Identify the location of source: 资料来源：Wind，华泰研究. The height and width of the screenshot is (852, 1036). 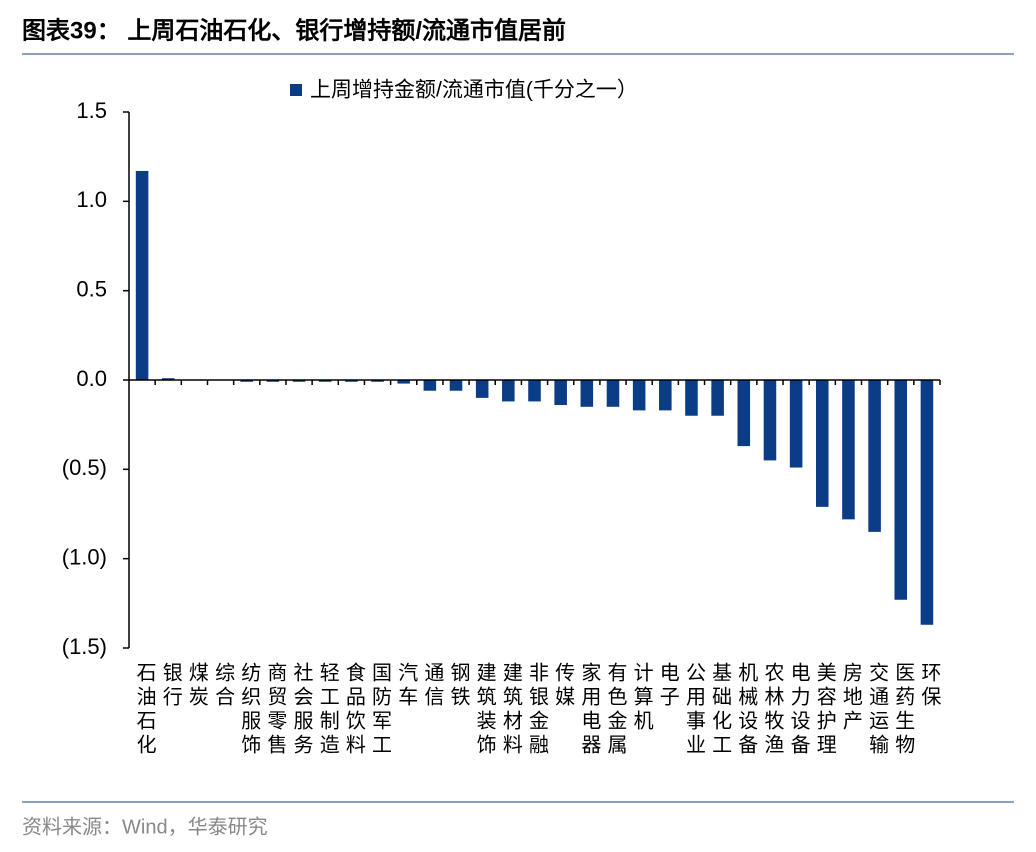
(145, 826).